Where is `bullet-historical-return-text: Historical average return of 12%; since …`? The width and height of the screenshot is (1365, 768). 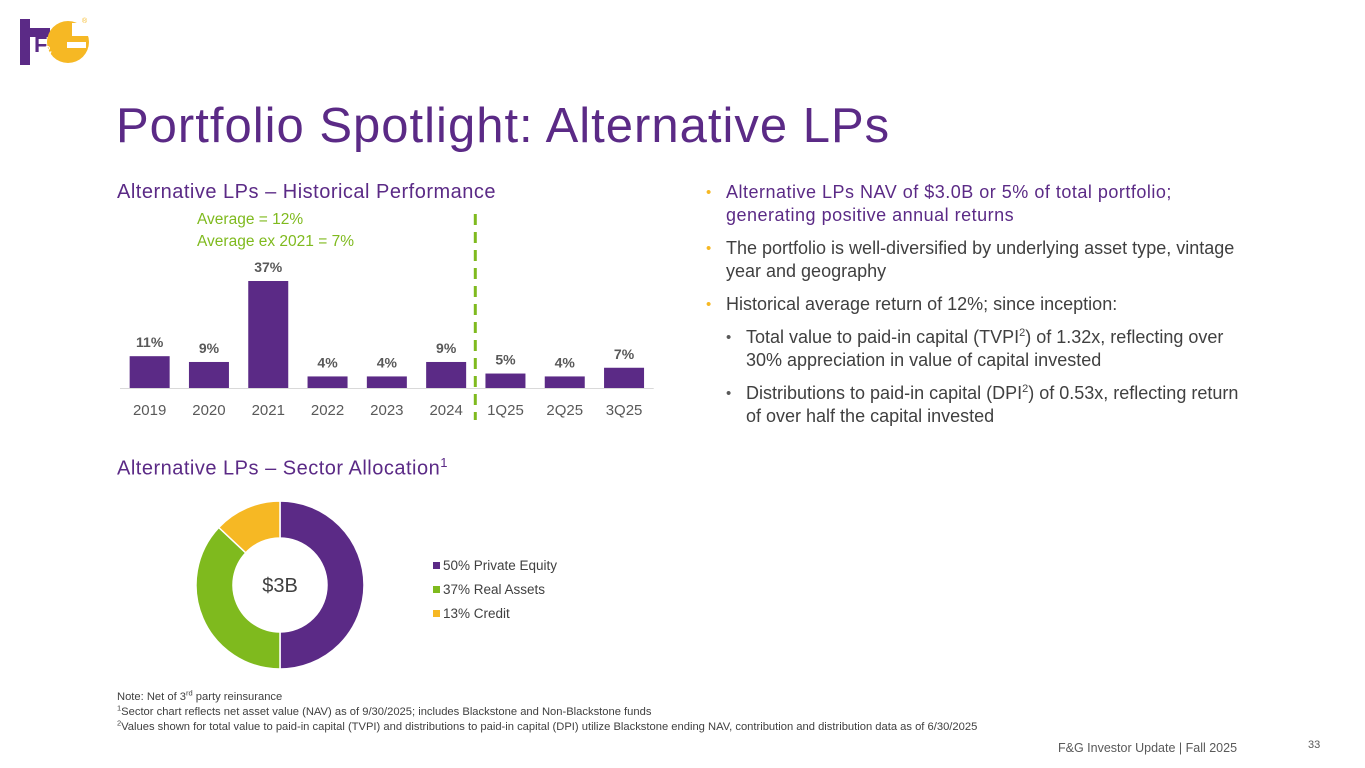 bullet-historical-return-text: Historical average return of 12%; since … is located at coordinates (922, 304).